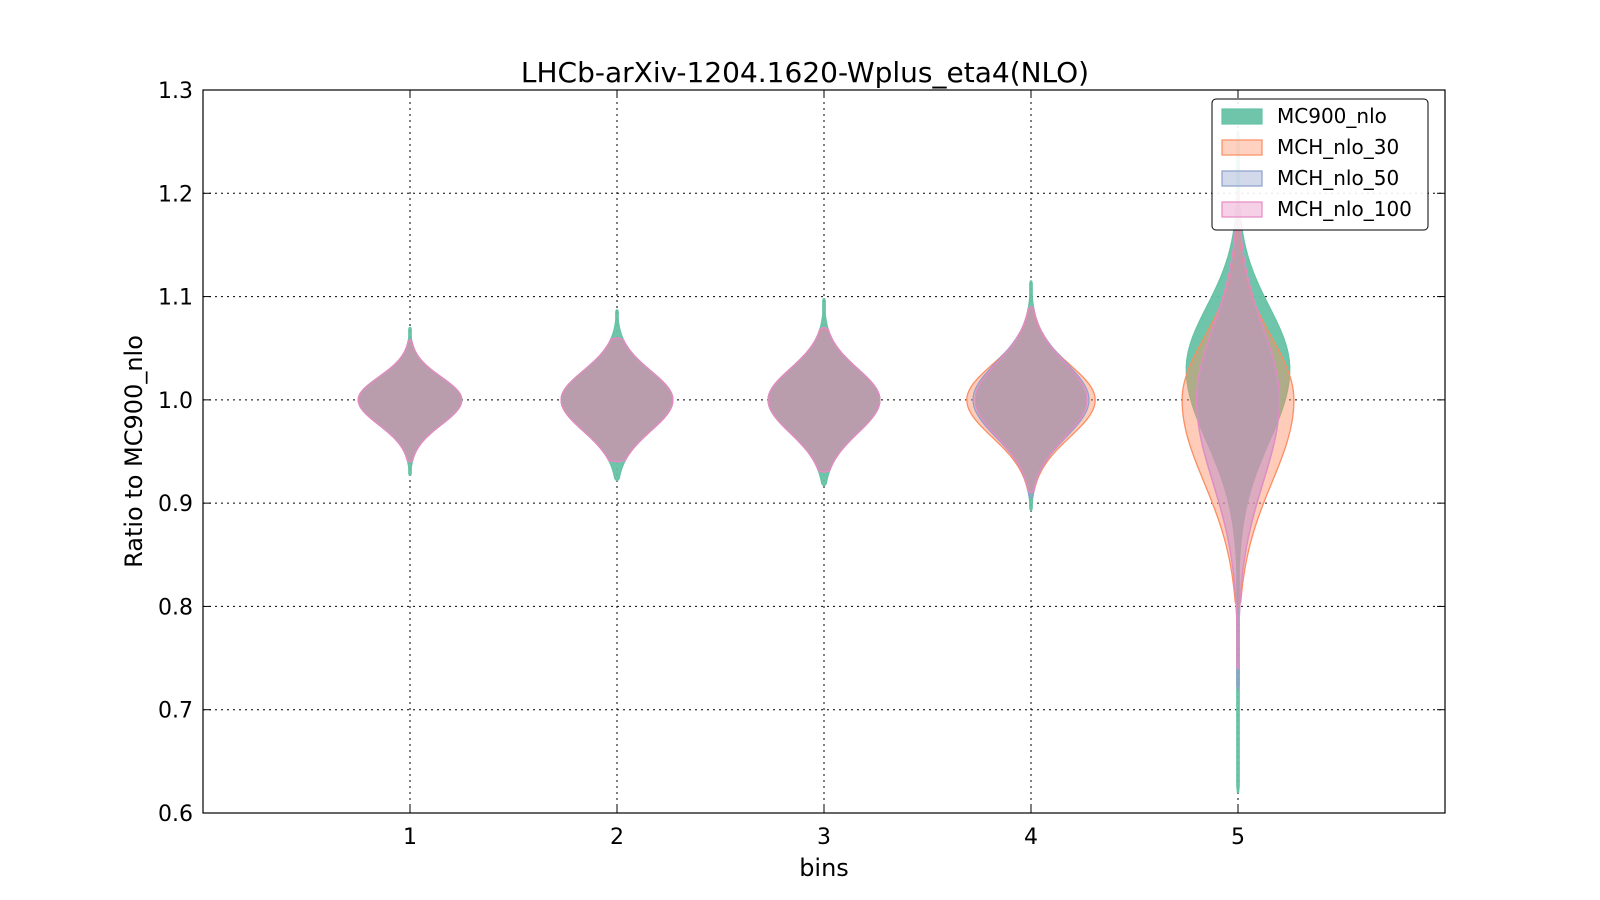 Image resolution: width=1600 pixels, height=900 pixels. Describe the element at coordinates (1332, 116) in the screenshot. I see `legend-label-MC900_nlo: MC900_nlo` at that location.